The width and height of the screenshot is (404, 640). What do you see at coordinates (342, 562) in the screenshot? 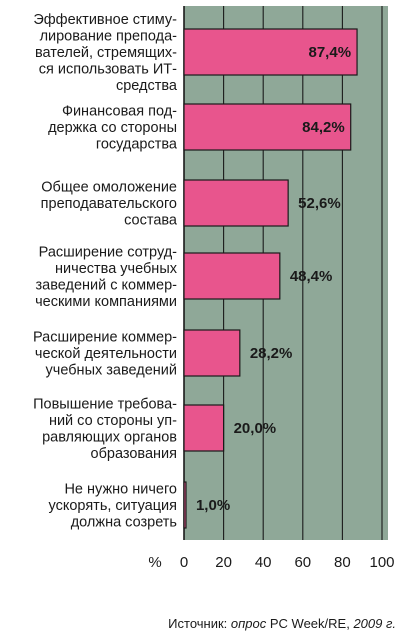
I see `x-tick-label: 80` at bounding box center [342, 562].